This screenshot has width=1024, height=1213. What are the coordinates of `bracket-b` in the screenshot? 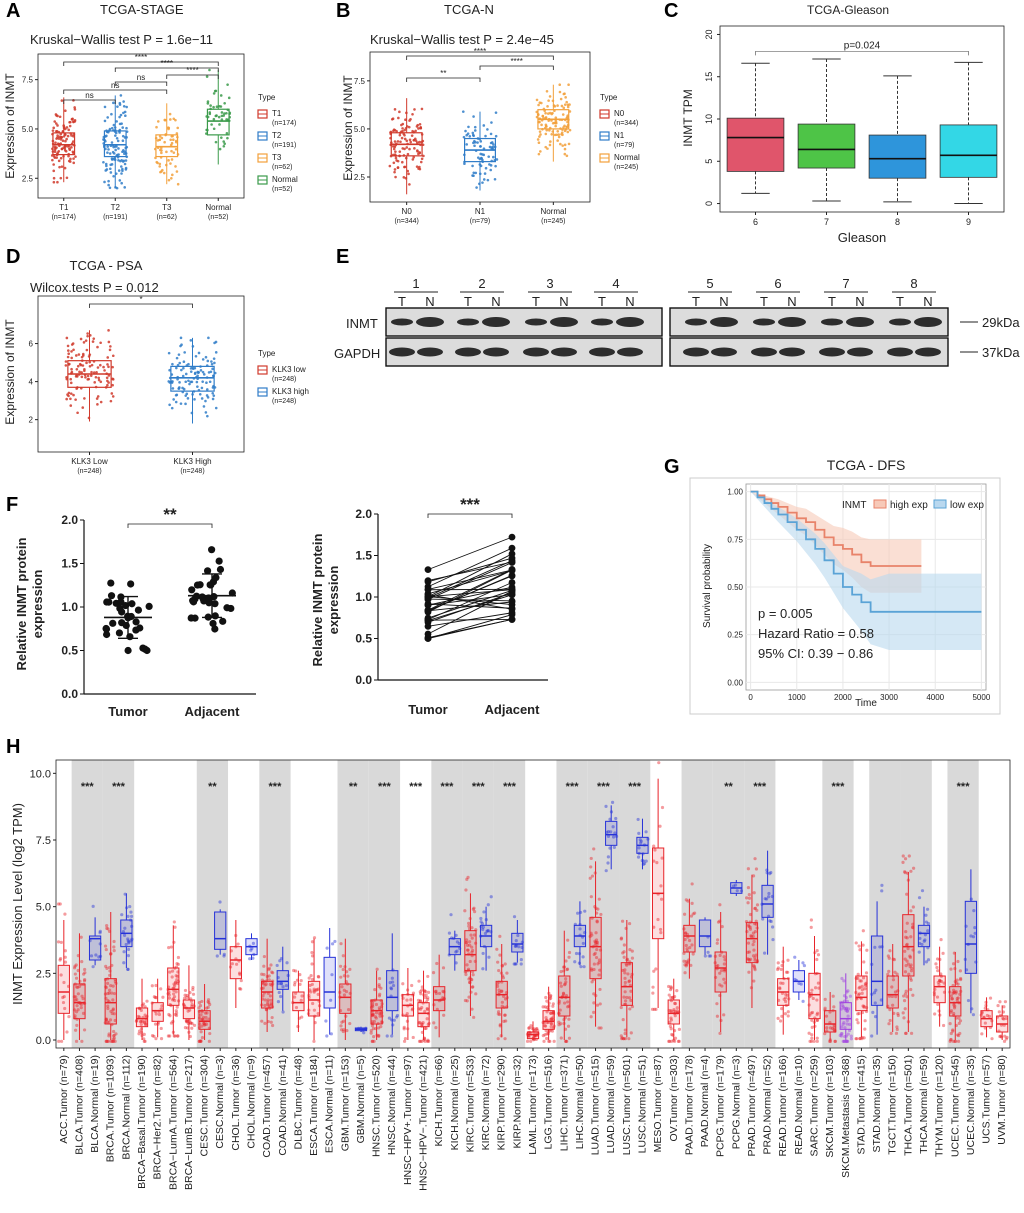 It's located at (516, 67).